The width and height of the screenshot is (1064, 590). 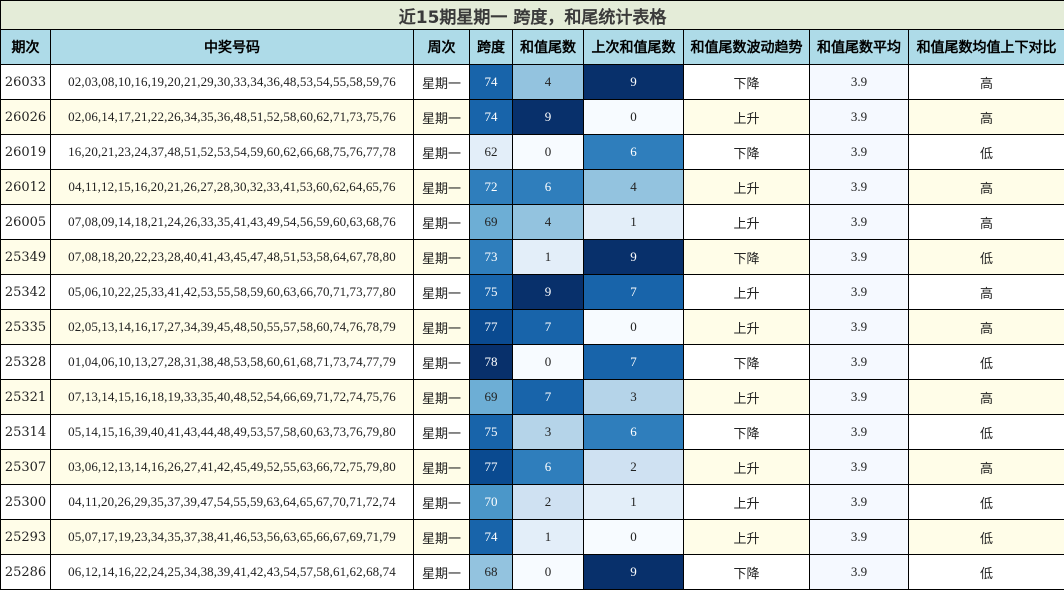 What do you see at coordinates (26, 327) in the screenshot?
I see `issue-cell: 25335` at bounding box center [26, 327].